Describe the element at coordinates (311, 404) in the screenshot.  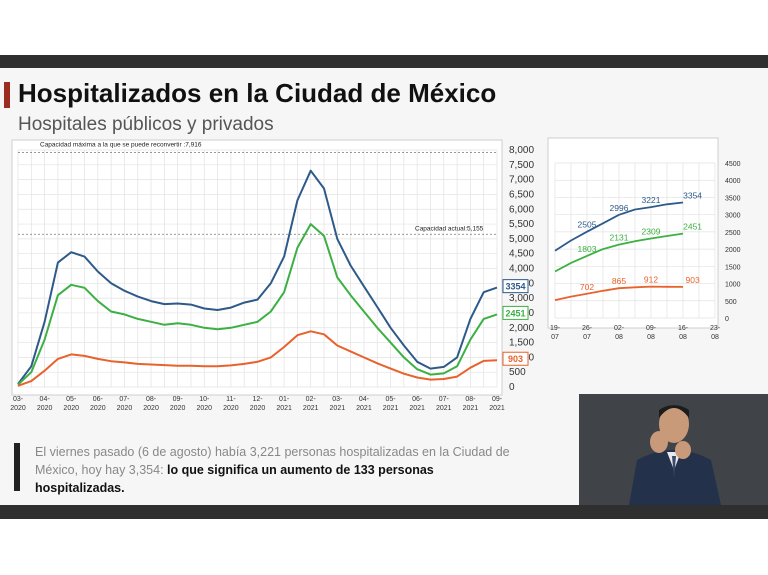
I see `main-x-tick-label: 02-2021` at that location.